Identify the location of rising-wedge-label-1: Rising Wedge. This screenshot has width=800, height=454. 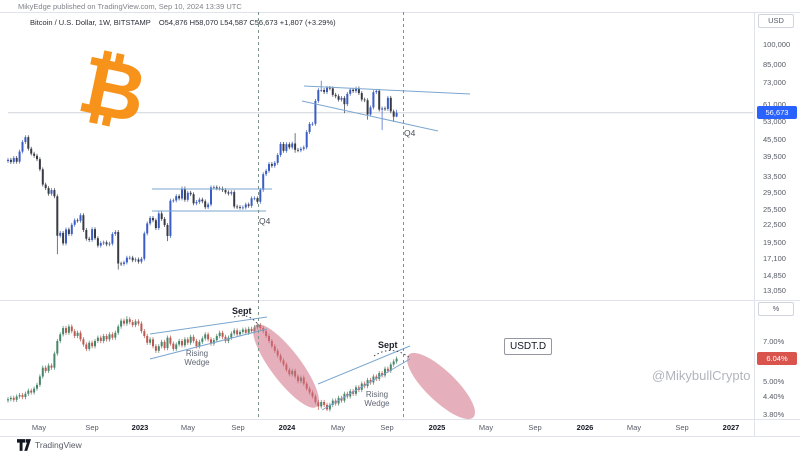
(197, 358).